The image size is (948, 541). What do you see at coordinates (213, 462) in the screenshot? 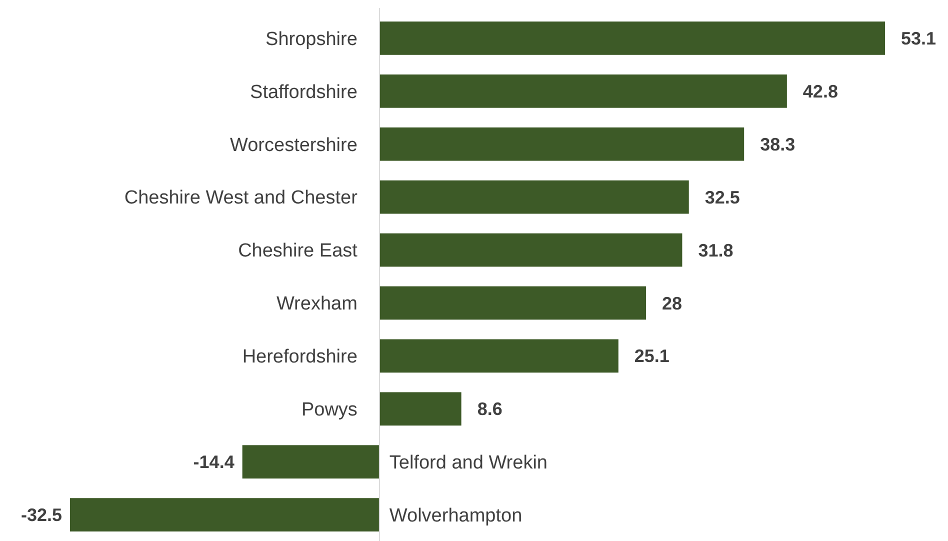
I see `data-label: -14.4` at bounding box center [213, 462].